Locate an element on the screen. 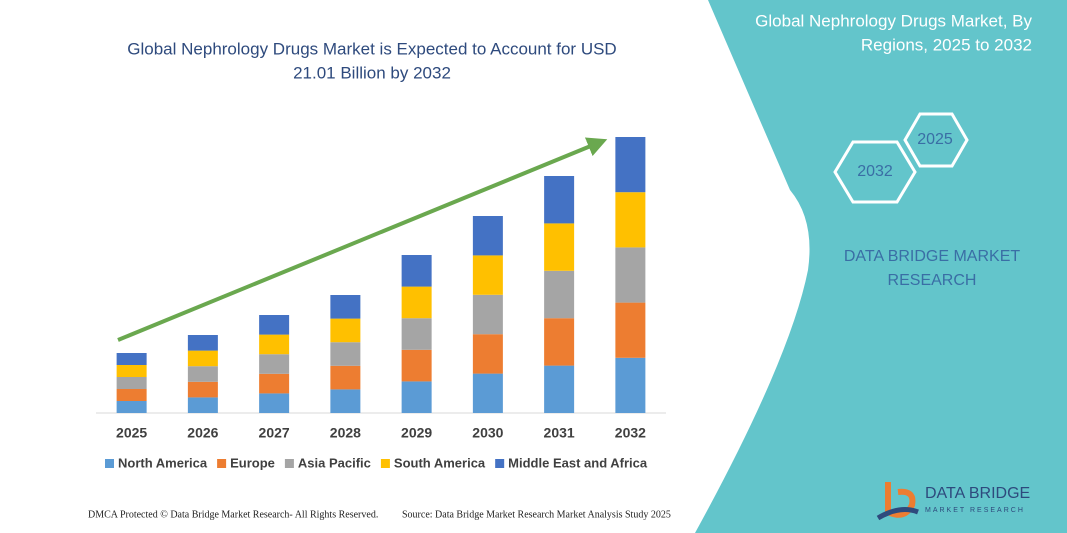  x-tick-label: 2028 is located at coordinates (345, 433).